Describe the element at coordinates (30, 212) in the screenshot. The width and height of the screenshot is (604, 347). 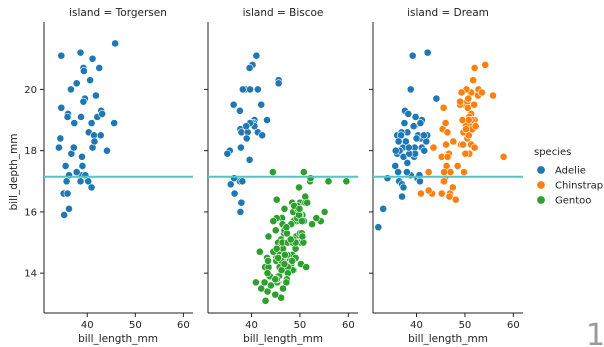
I see `y-tick-label: 16` at that location.